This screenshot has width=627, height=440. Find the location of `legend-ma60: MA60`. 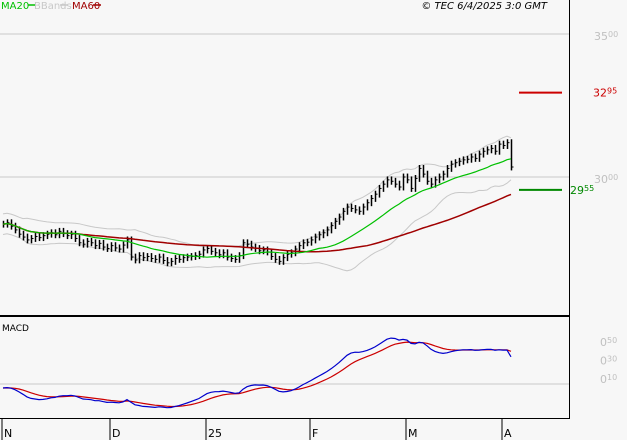

legend-ma60: MA60 is located at coordinates (86, 6).